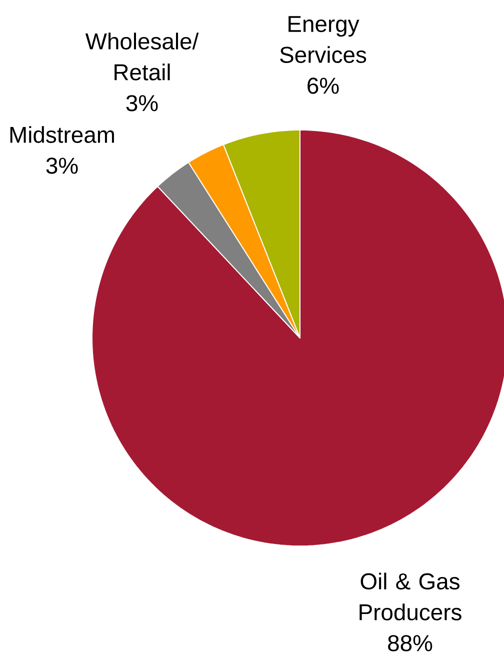 The image size is (504, 662). I want to click on data-label: 88%, so click(410, 643).